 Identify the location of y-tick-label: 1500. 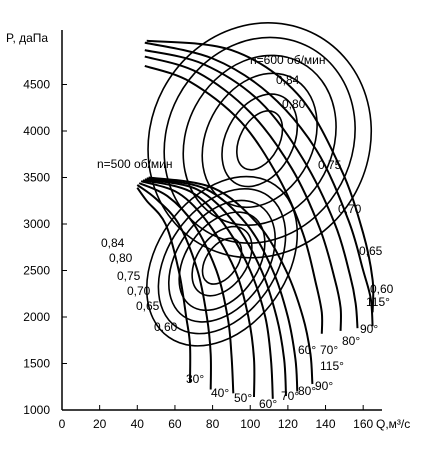
(36, 364).